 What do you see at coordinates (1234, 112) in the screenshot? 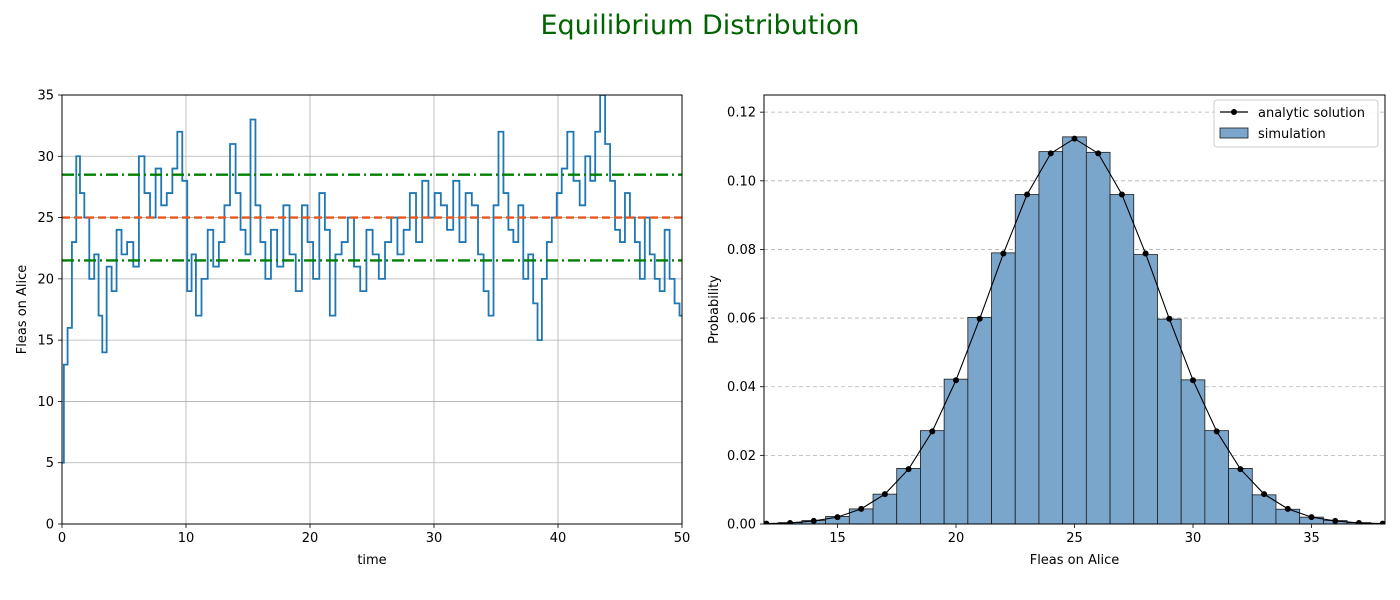
I see `legend-analytic-marker-swatch` at bounding box center [1234, 112].